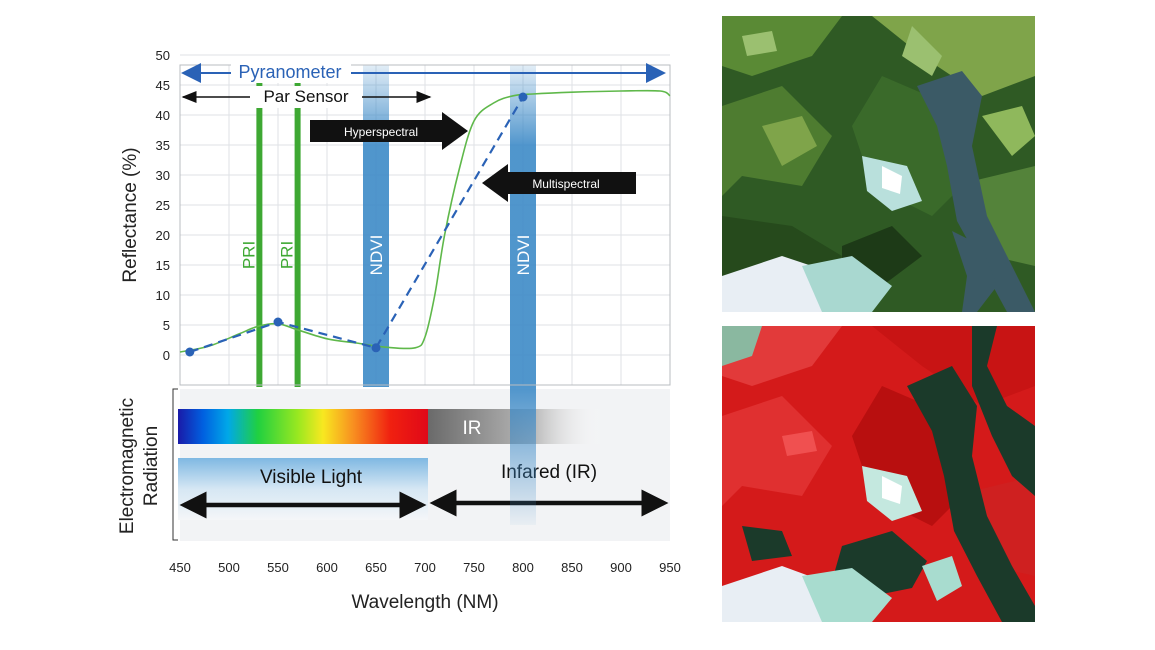 This screenshot has width=1155, height=650. Describe the element at coordinates (472, 428) in the screenshot. I see `ir-label: IR` at that location.